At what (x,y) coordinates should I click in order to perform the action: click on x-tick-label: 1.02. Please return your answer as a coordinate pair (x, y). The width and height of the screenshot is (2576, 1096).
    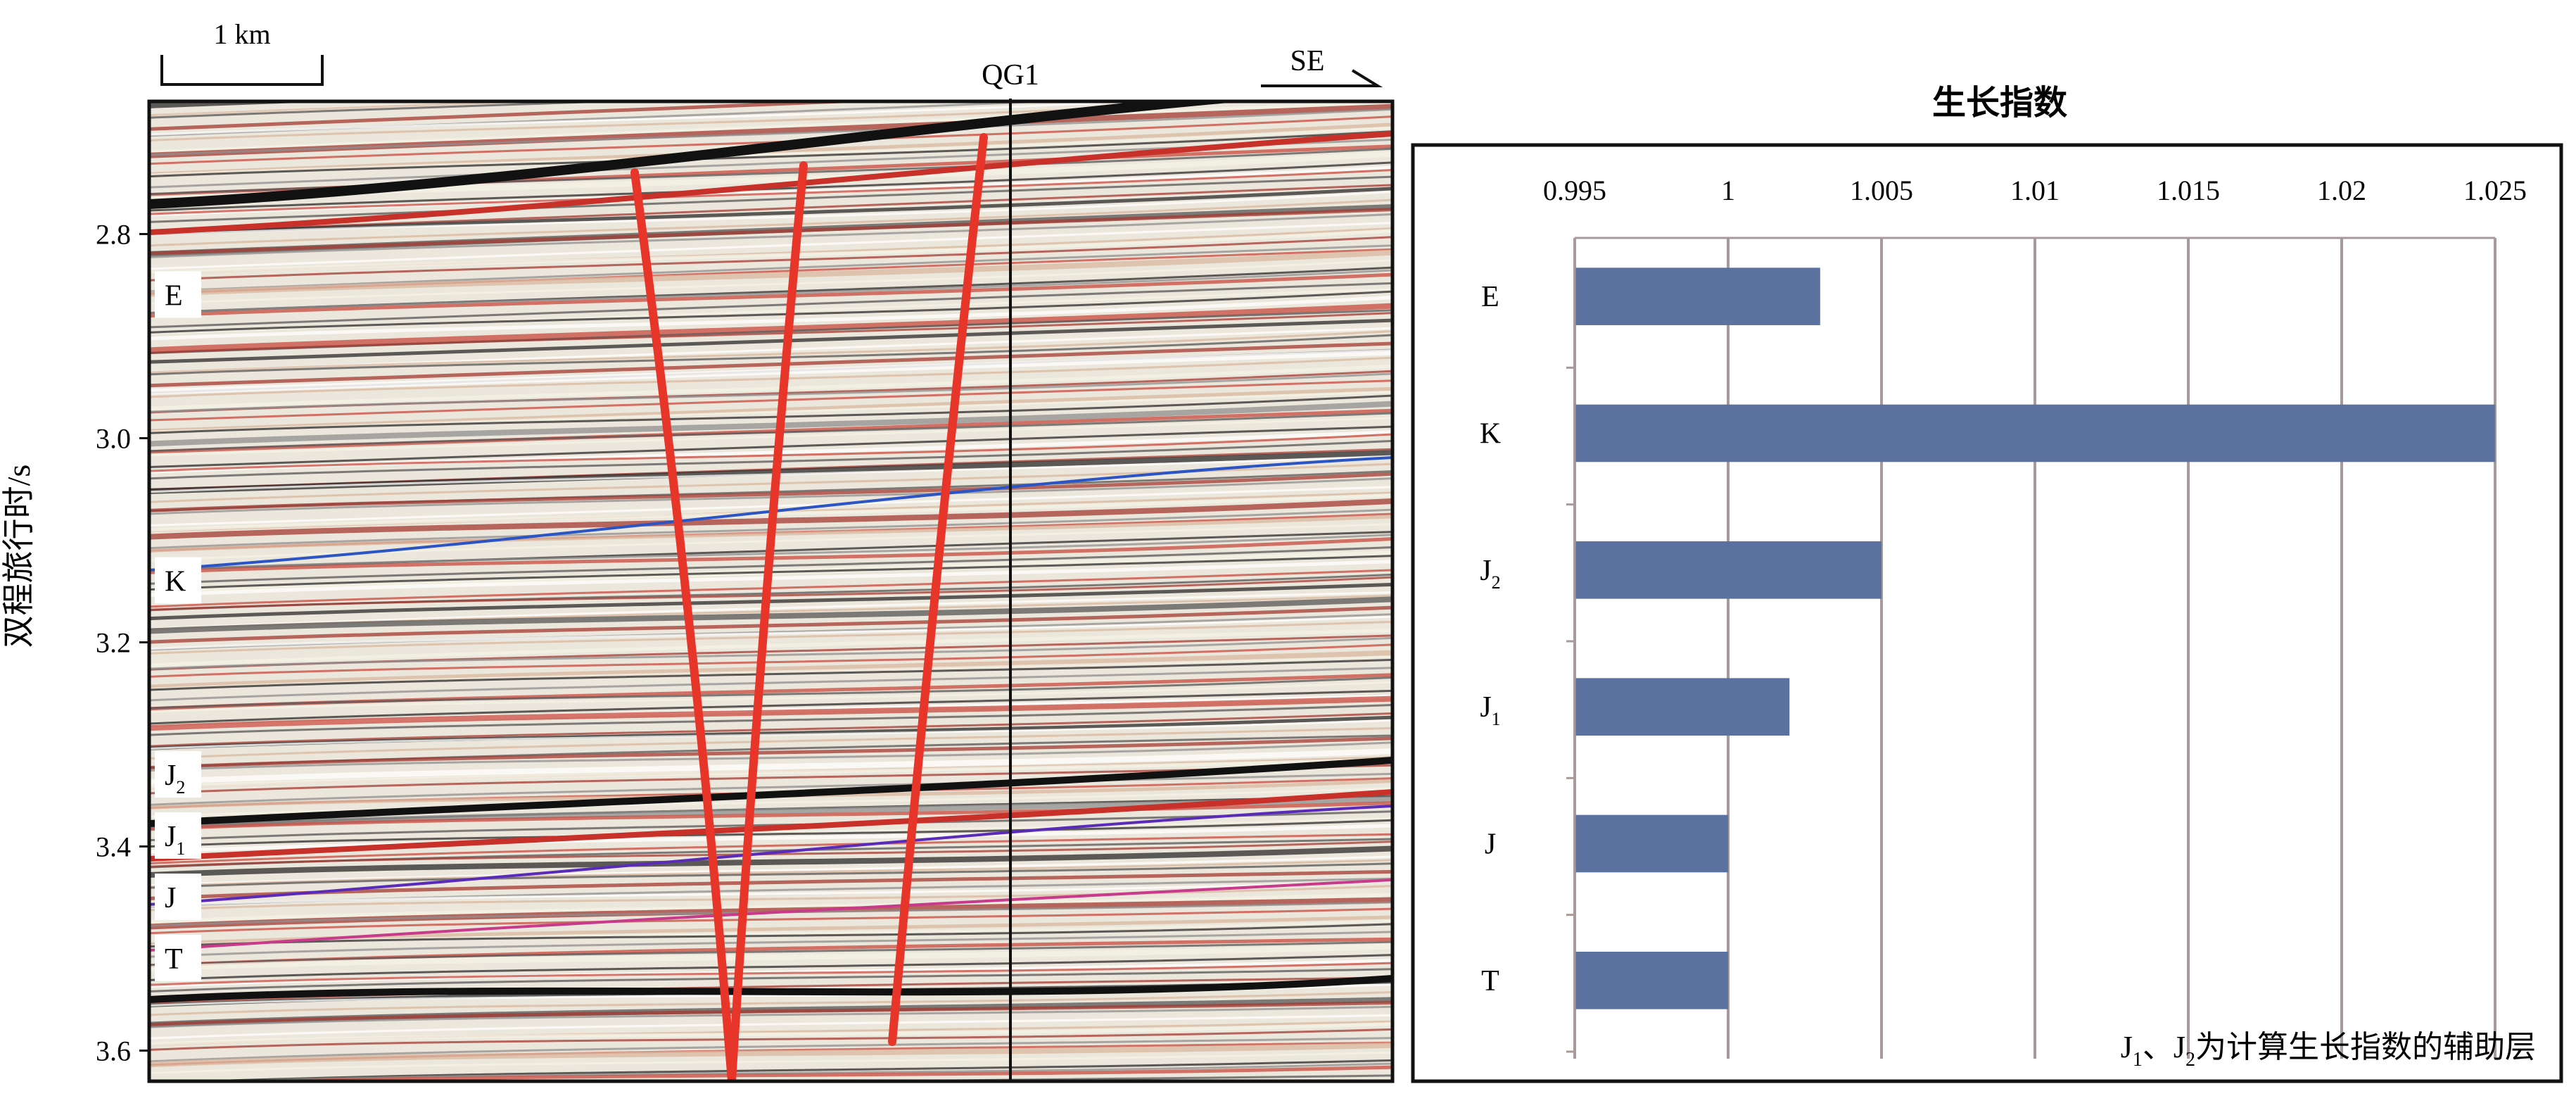
    Looking at the image, I should click on (2341, 191).